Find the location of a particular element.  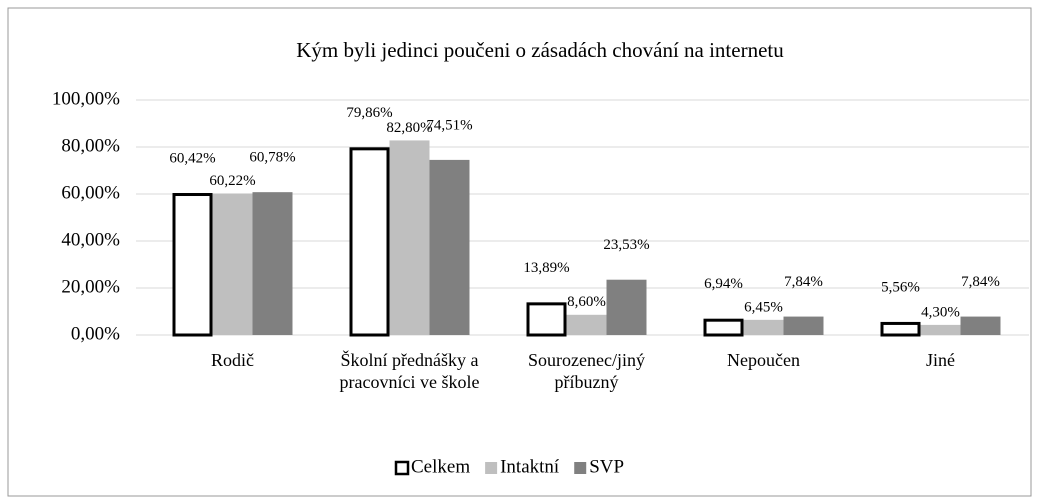

x-tick-label: Sourozenec/jiný příbuzný is located at coordinates (586, 371).